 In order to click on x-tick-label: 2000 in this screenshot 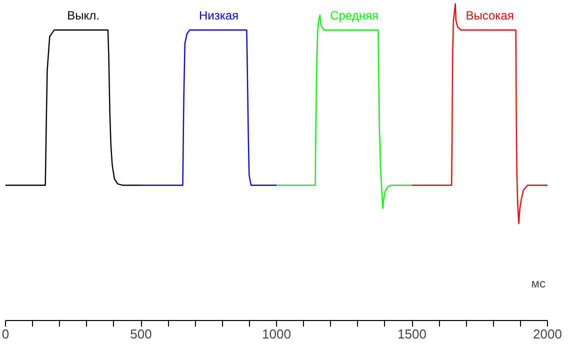, I will do `click(547, 334)`.